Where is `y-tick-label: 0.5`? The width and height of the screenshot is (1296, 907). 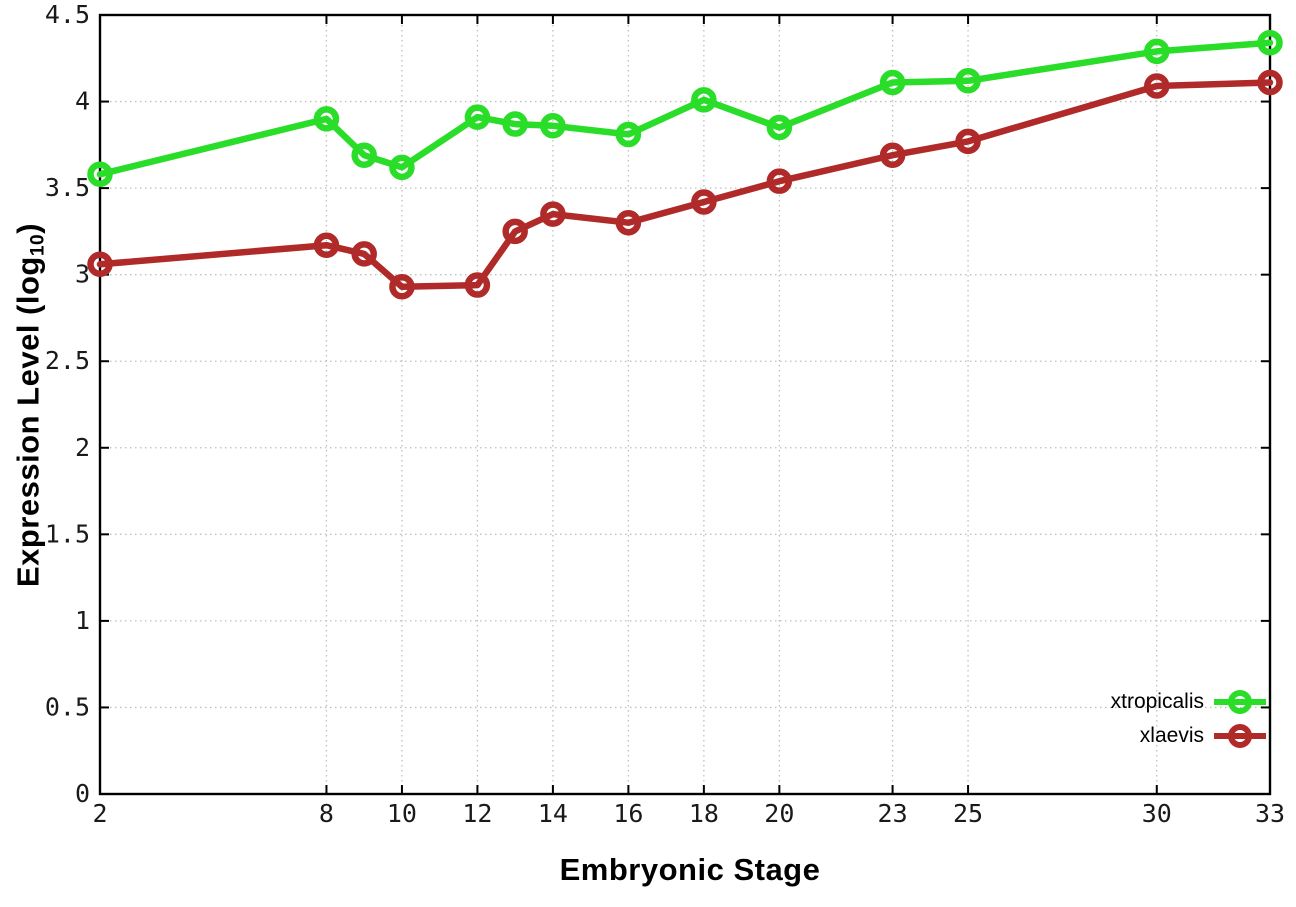 y-tick-label: 0.5 is located at coordinates (67, 706).